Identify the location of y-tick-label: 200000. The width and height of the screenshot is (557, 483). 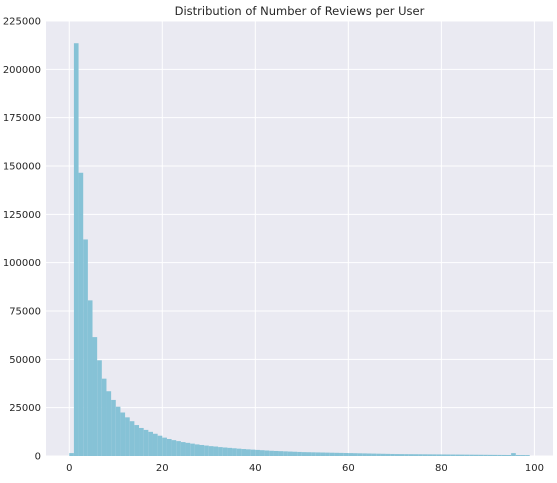
(22, 70).